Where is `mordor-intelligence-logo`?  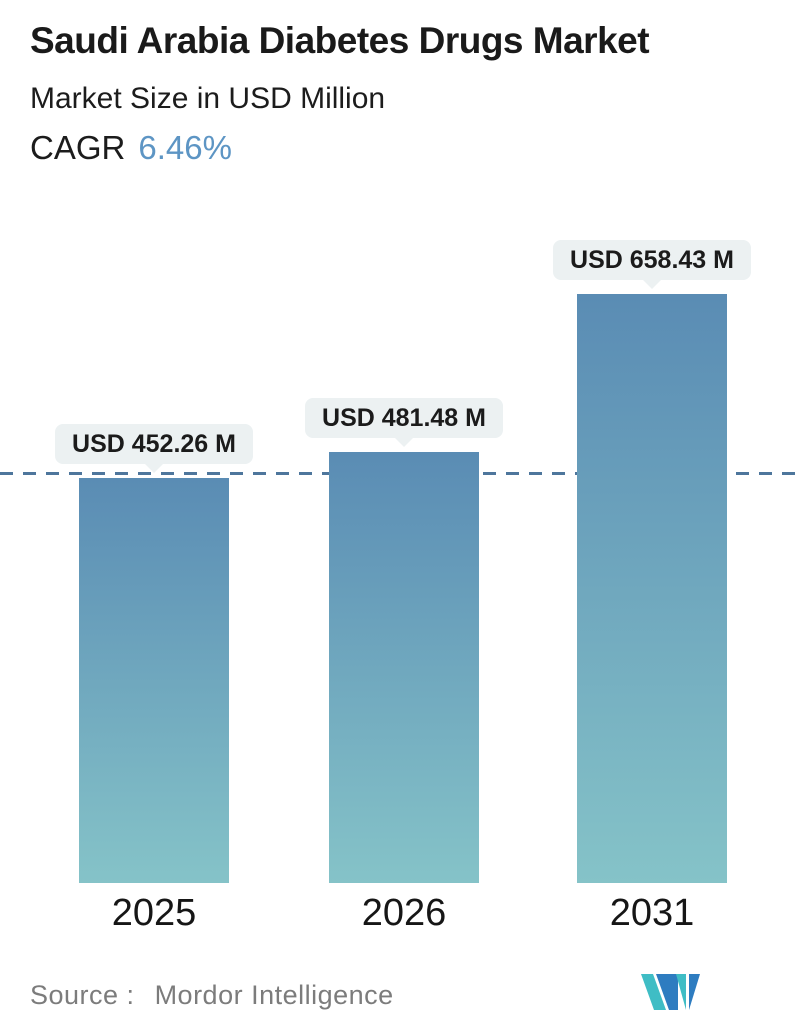 mordor-intelligence-logo is located at coordinates (670, 992).